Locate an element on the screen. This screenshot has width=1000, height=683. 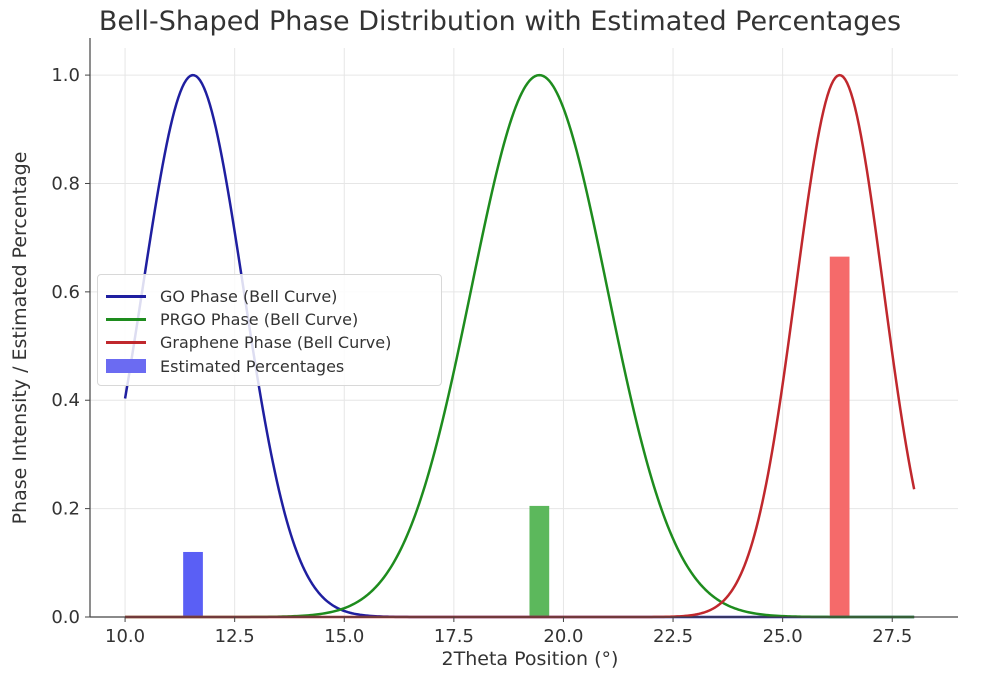
x-axis-label: 2Theta Position (°) is located at coordinates (530, 659).